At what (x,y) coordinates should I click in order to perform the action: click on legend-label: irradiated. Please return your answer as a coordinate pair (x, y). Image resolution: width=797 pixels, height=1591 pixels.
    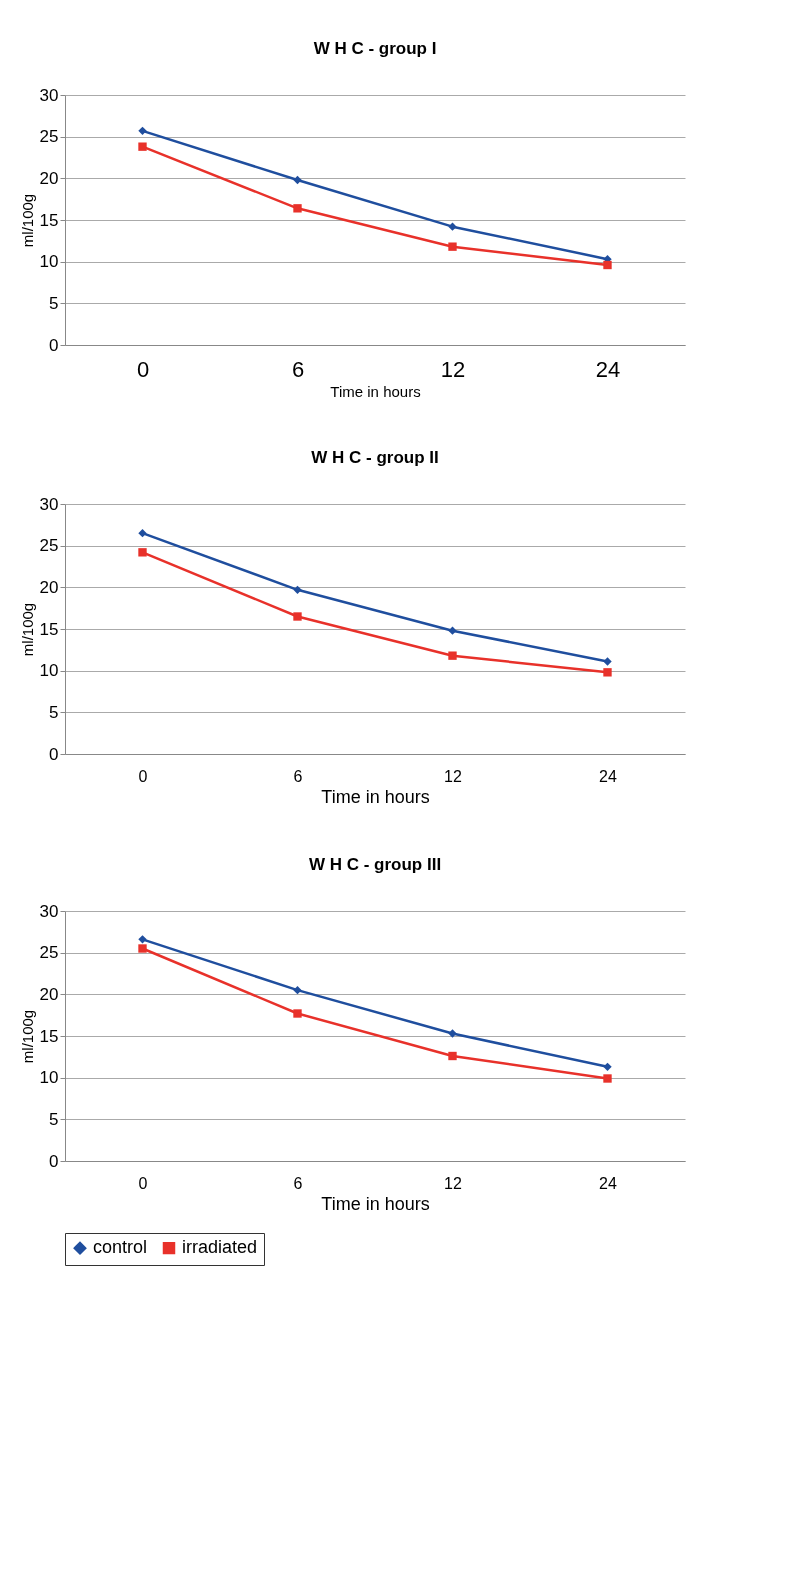
    Looking at the image, I should click on (220, 1247).